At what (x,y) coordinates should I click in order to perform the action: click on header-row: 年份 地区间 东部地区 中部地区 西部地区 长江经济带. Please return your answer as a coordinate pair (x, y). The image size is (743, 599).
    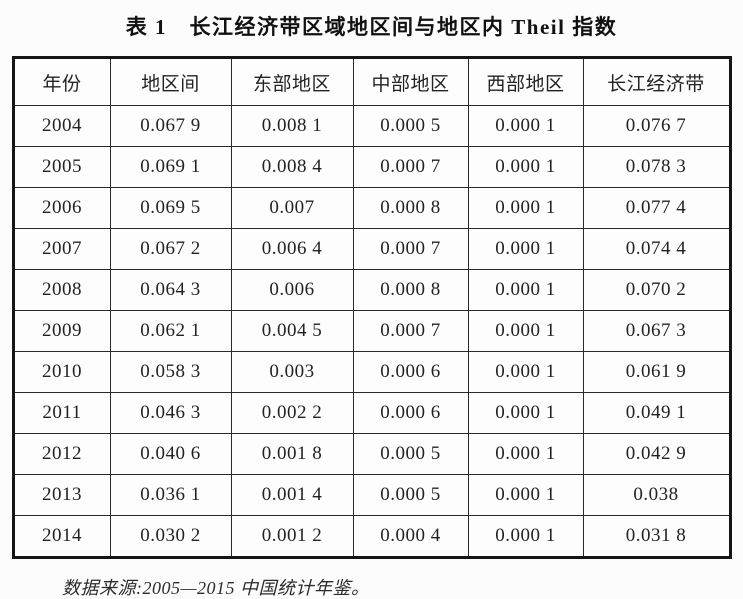
    Looking at the image, I should click on (371, 81).